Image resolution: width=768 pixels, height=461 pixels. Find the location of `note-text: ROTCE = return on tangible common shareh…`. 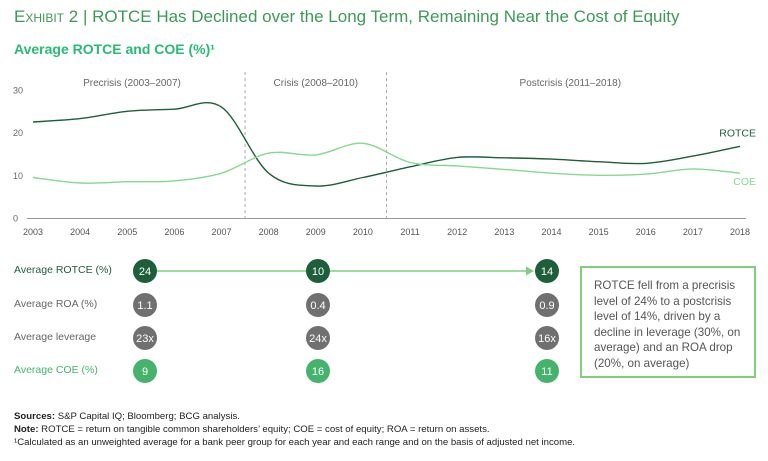

note-text: ROTCE = return on tangible common shareh… is located at coordinates (264, 429).